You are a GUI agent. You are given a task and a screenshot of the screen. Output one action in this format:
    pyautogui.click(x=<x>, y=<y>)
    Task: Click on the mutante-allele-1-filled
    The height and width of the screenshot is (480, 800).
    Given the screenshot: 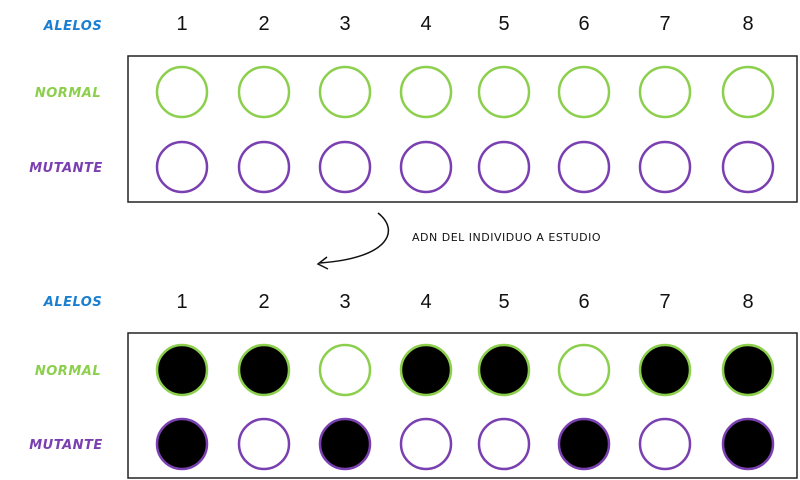 What is the action you would take?
    pyautogui.click(x=182, y=444)
    